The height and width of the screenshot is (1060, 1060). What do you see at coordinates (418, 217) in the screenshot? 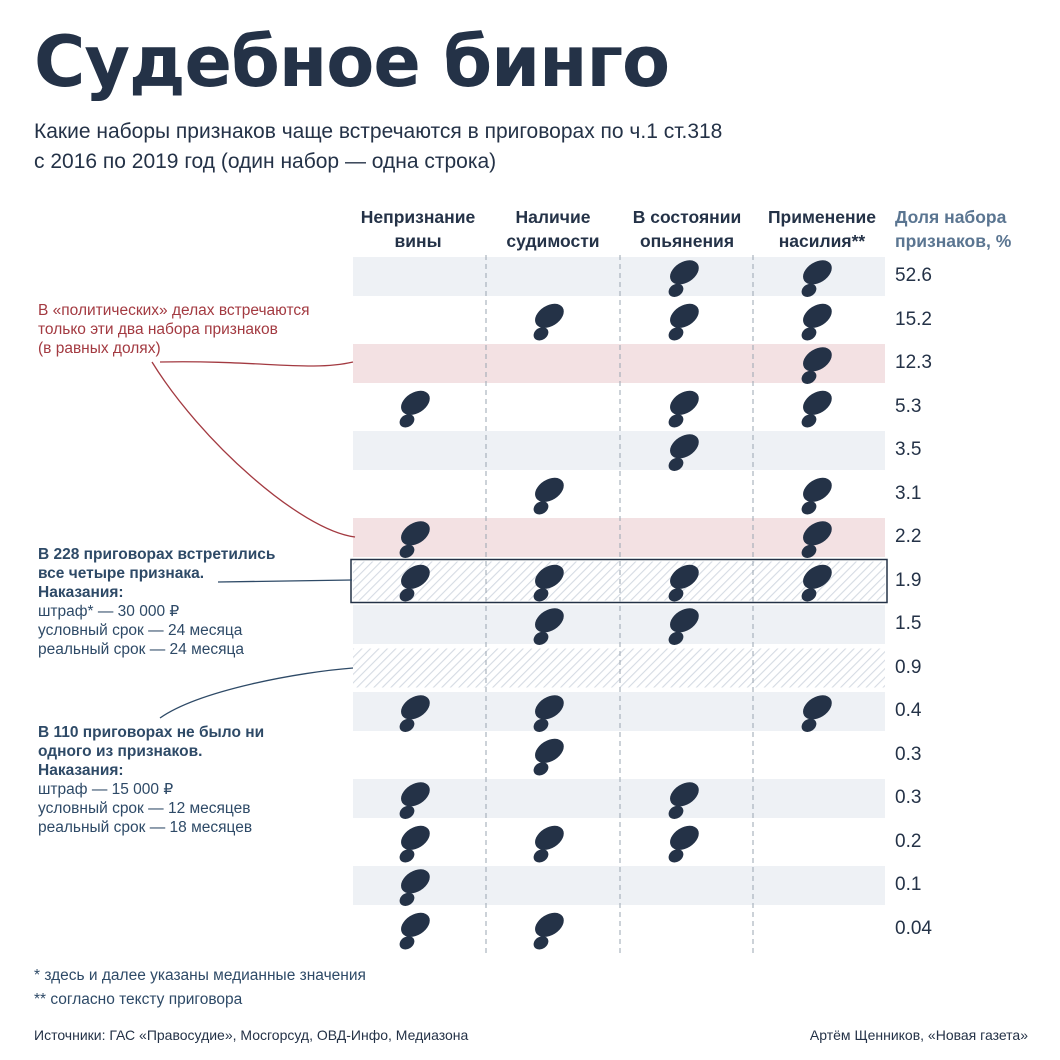
I see `column-header-line: Непризнание` at bounding box center [418, 217].